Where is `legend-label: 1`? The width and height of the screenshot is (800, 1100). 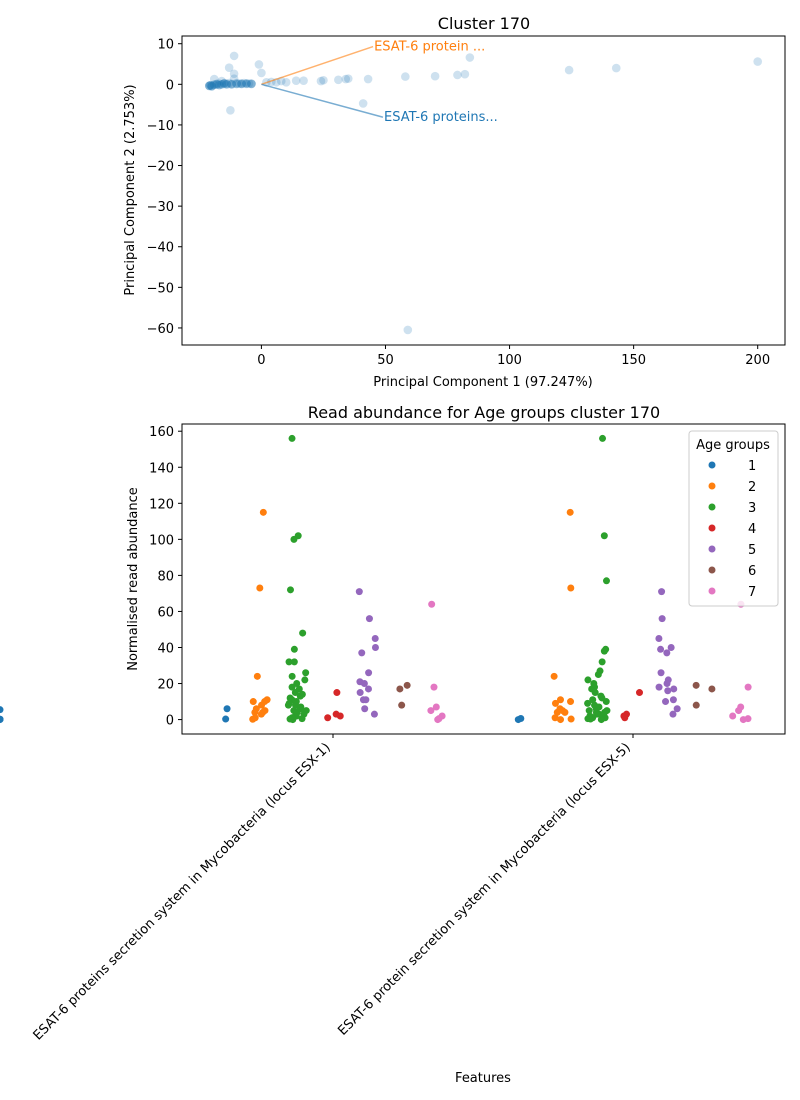 legend-label: 1 is located at coordinates (752, 466).